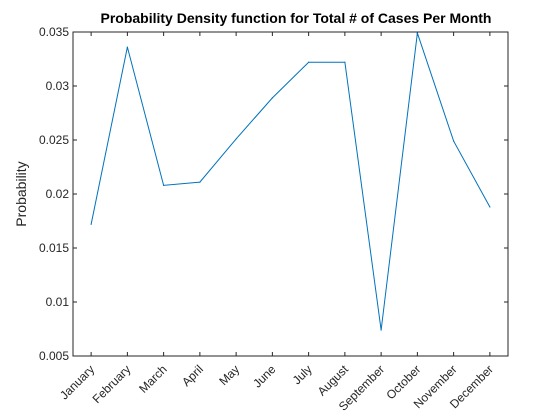 The image size is (560, 420). I want to click on y-tick-label: 0.005, so click(54, 356).